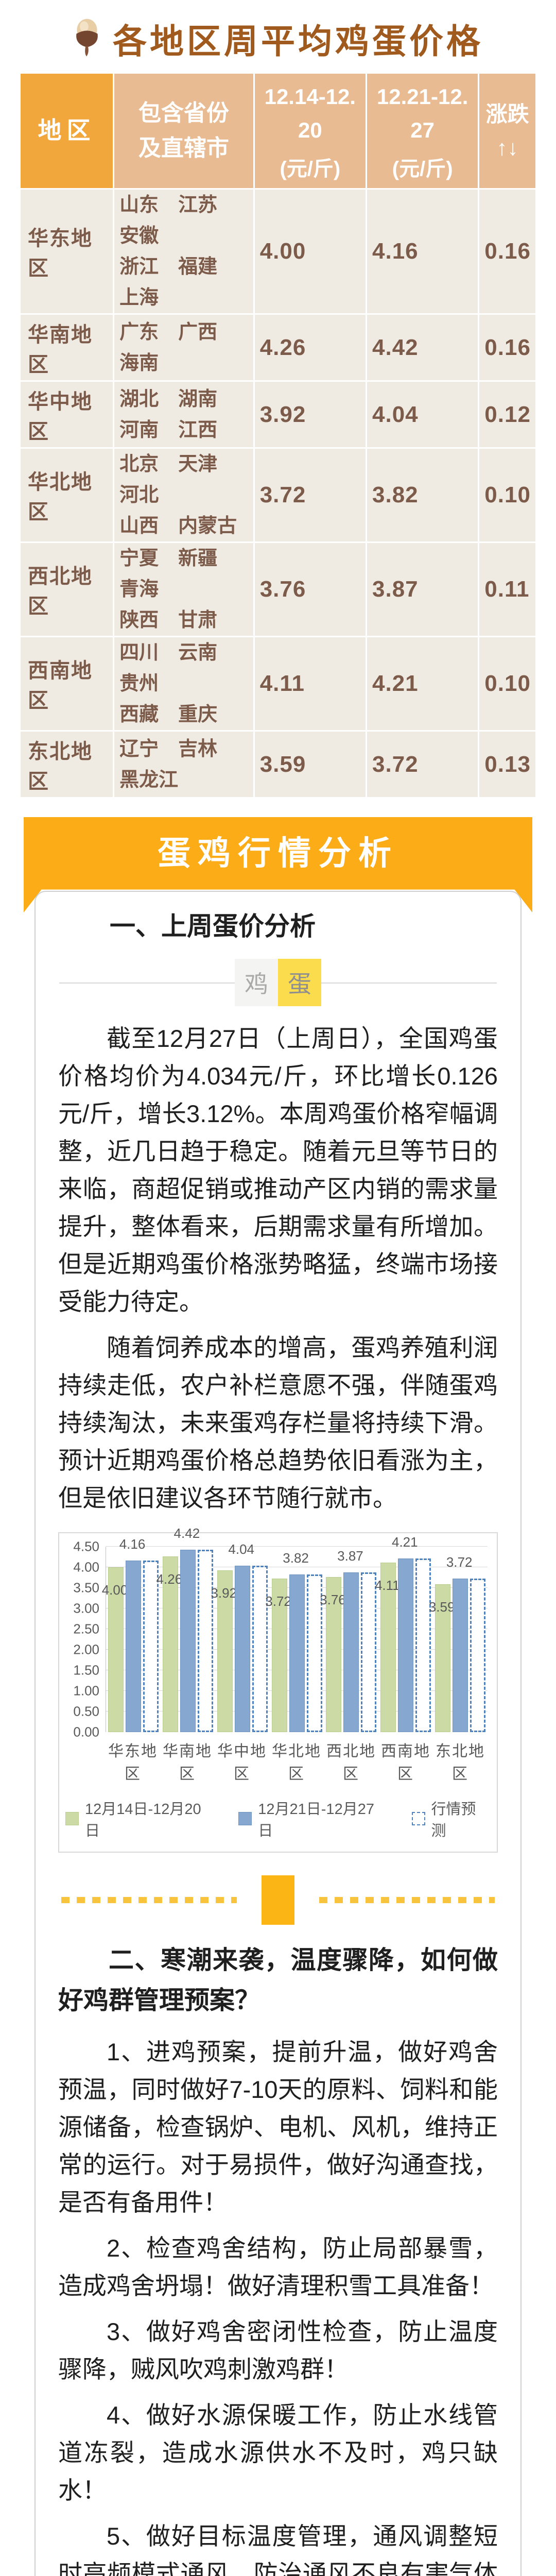 The height and width of the screenshot is (2576, 556). I want to click on bar-group-西南地区: 4.11 4.21, so click(403, 1633).